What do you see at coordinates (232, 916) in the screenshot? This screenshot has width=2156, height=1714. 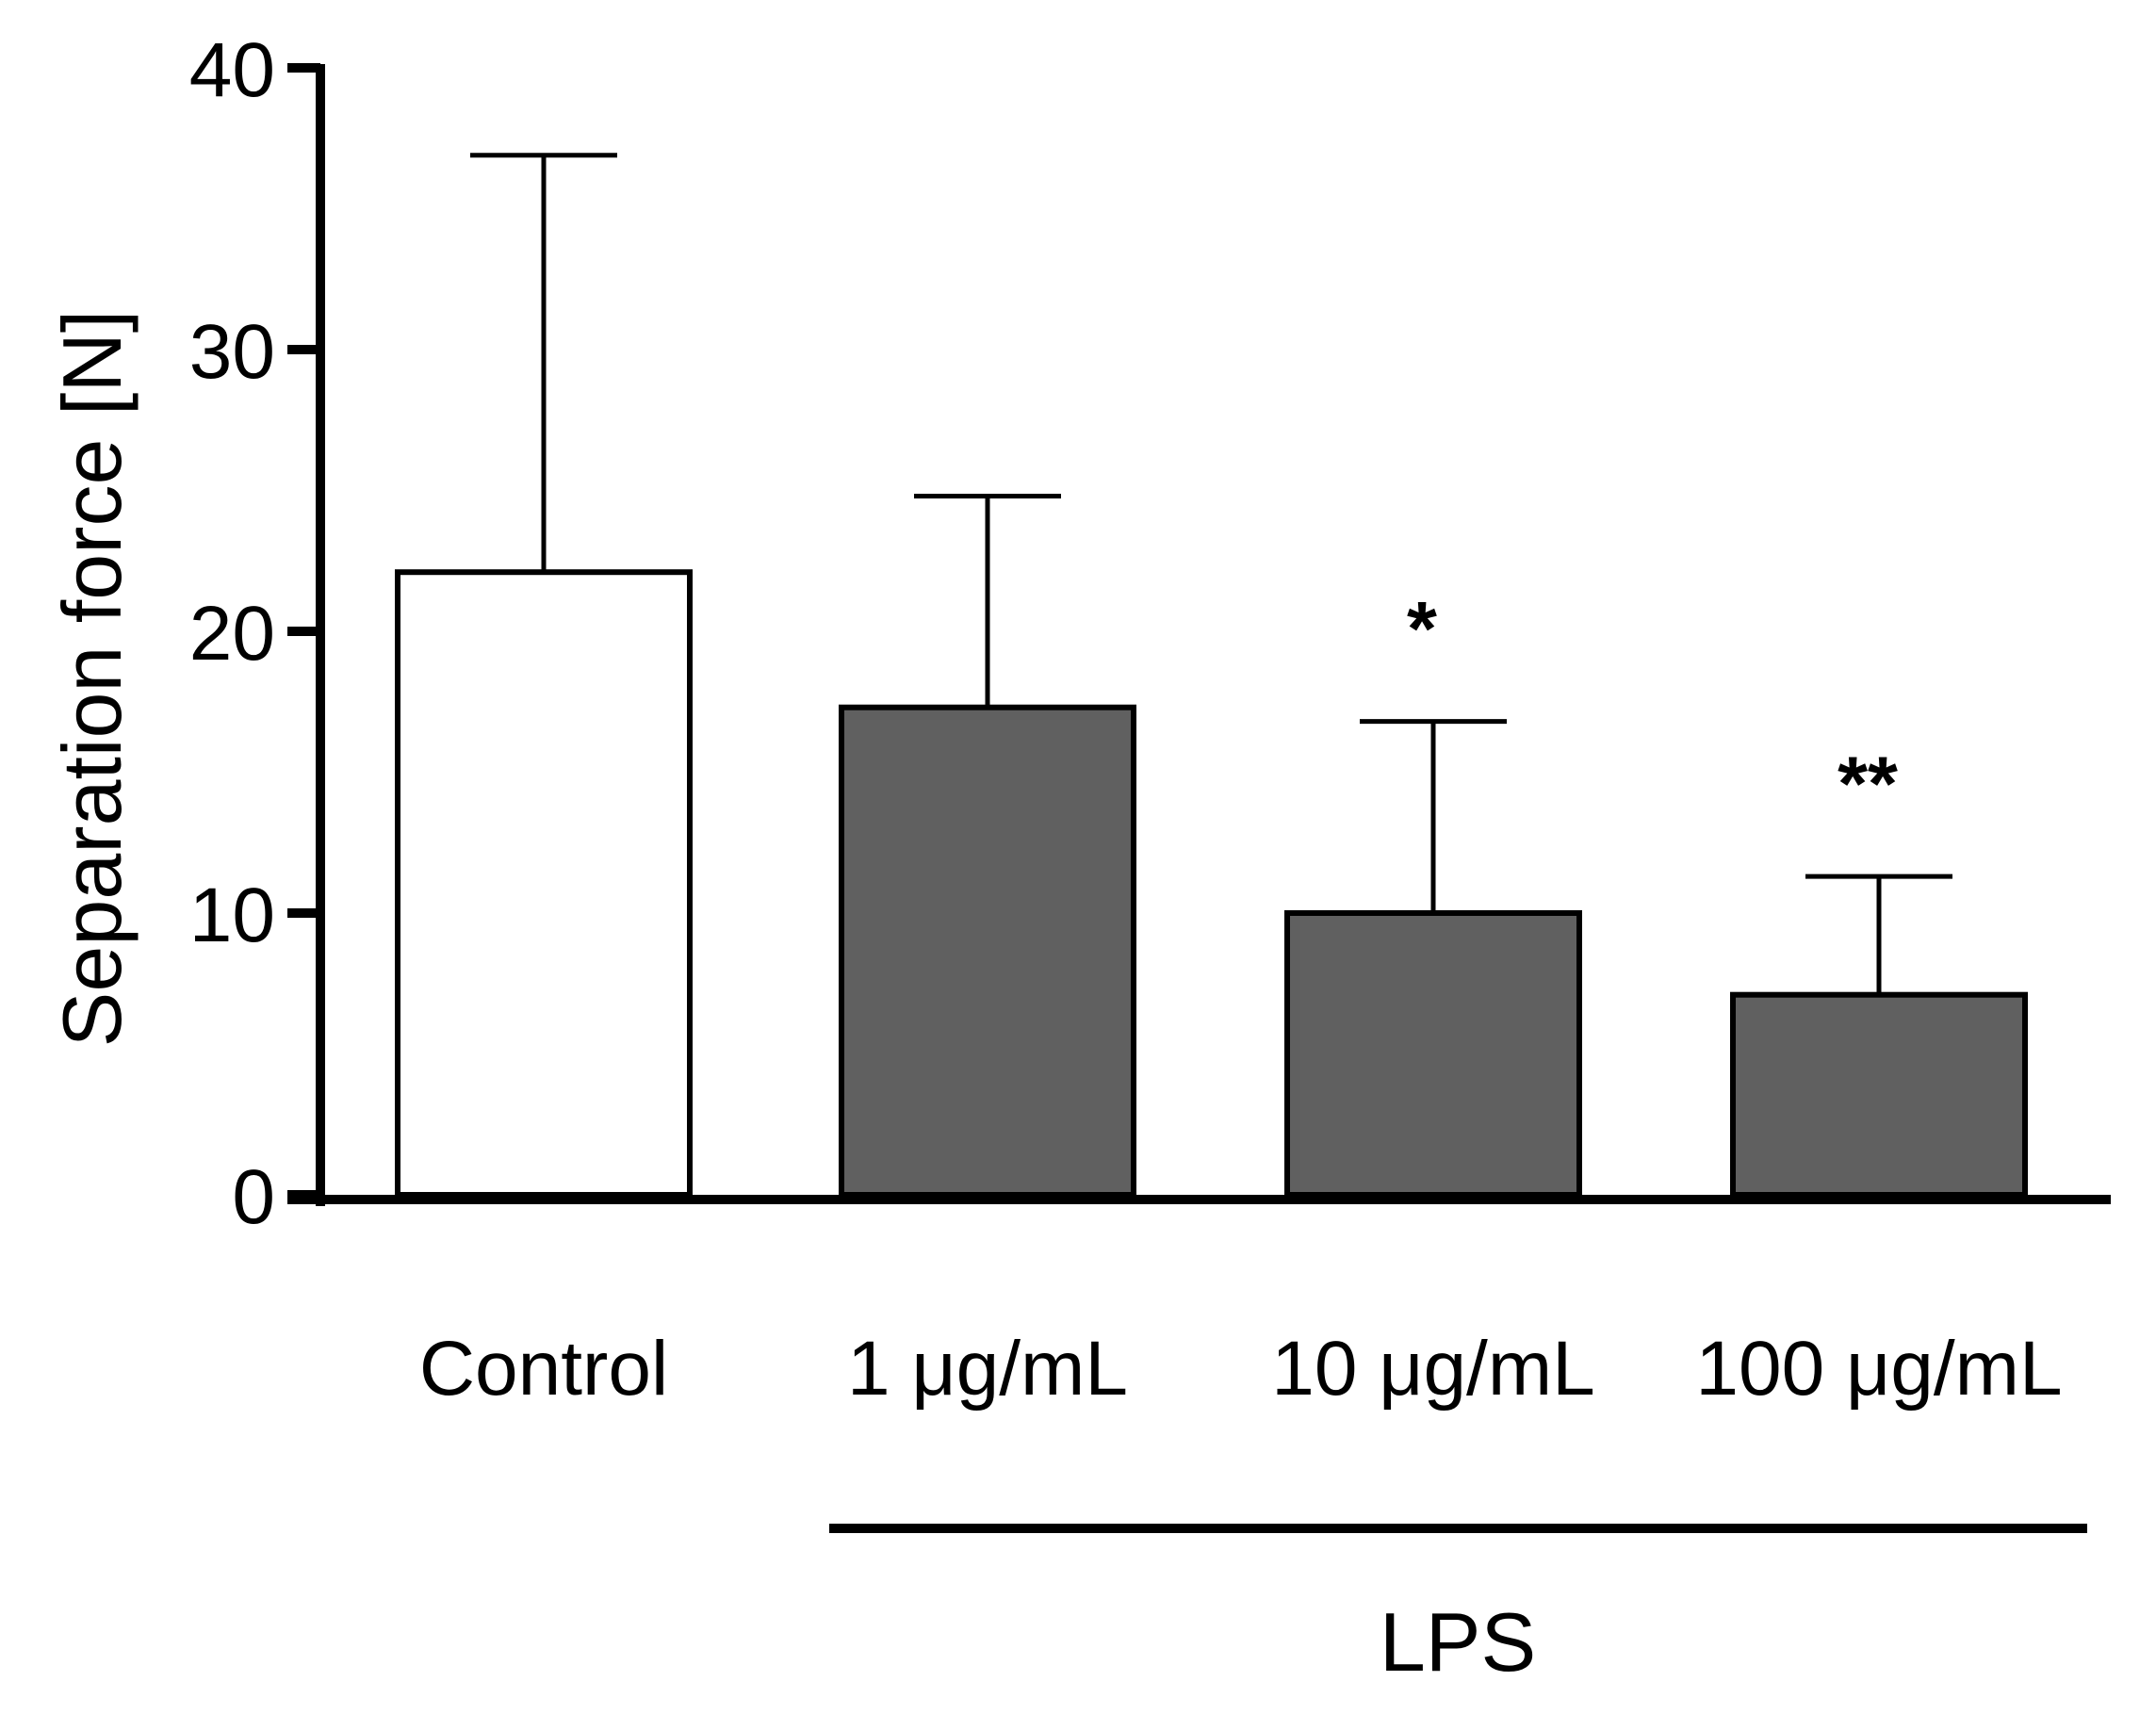 I see `y-tick-label: 10` at bounding box center [232, 916].